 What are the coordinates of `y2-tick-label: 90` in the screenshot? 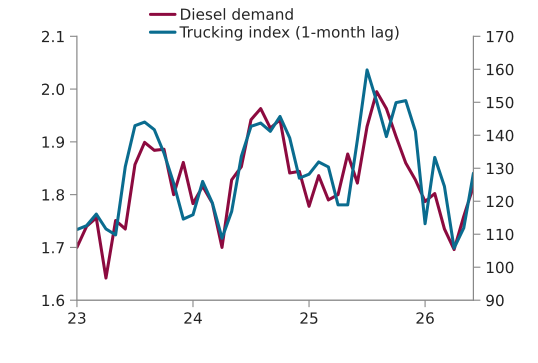 It's located at (495, 300).